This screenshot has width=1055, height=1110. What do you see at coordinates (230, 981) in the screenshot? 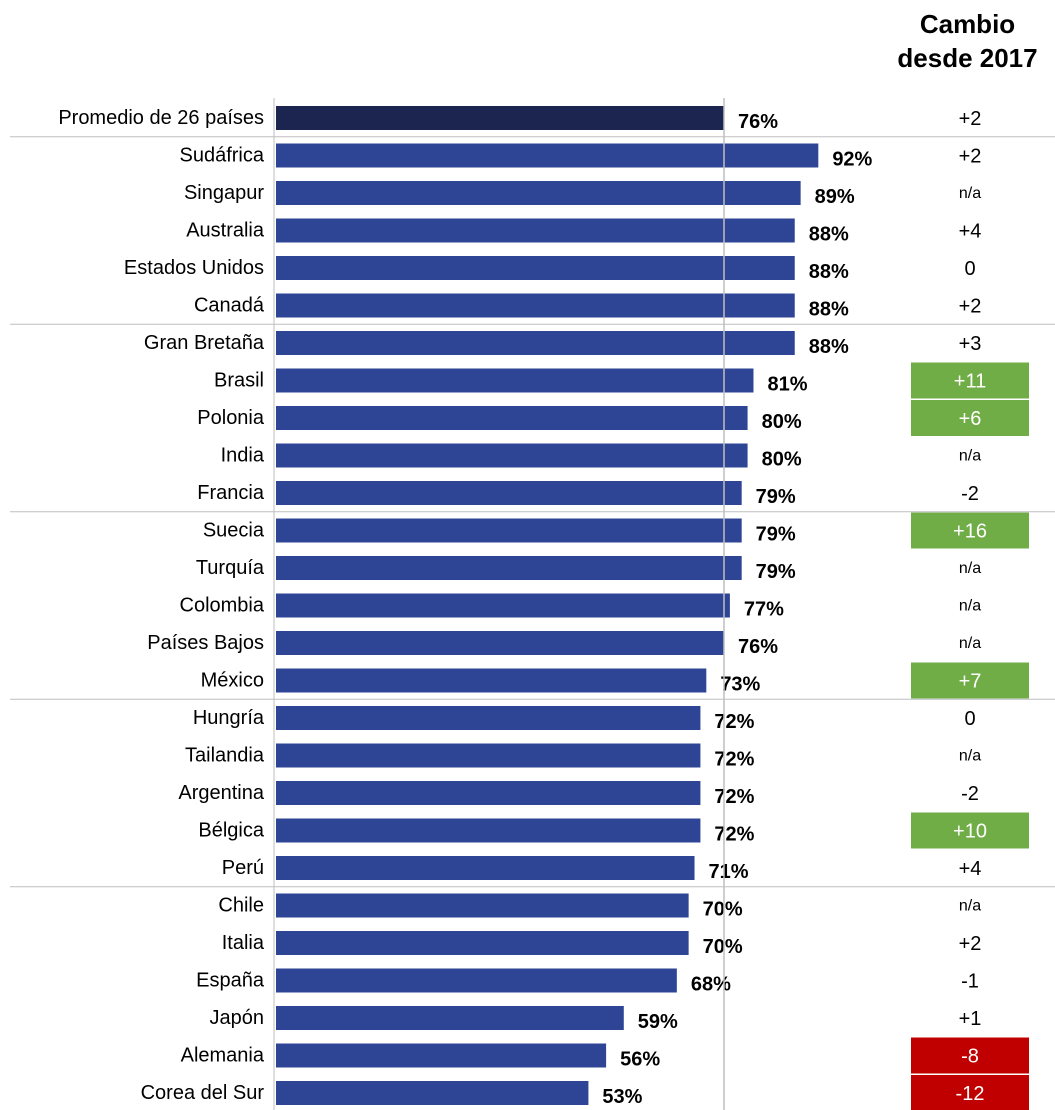
I see `category-label: España` at bounding box center [230, 981].